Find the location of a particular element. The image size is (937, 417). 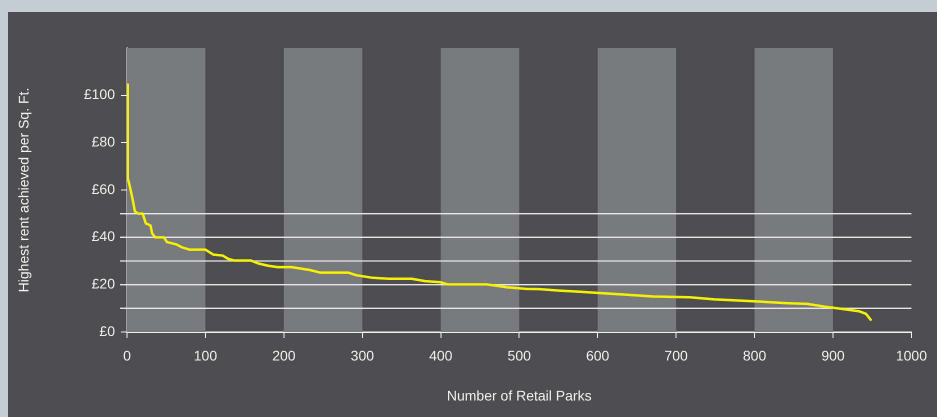

x-tick-label: 400 is located at coordinates (441, 355).